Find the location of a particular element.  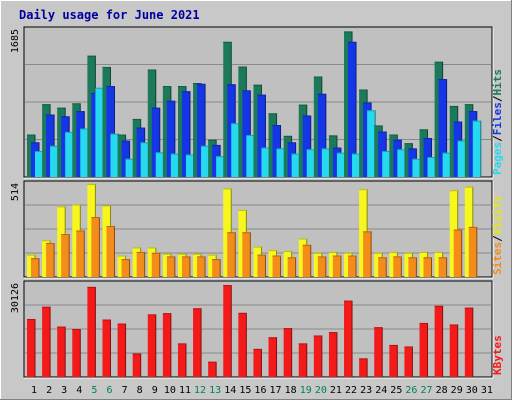

x-tick-label-day-18: 18 is located at coordinates (291, 390).